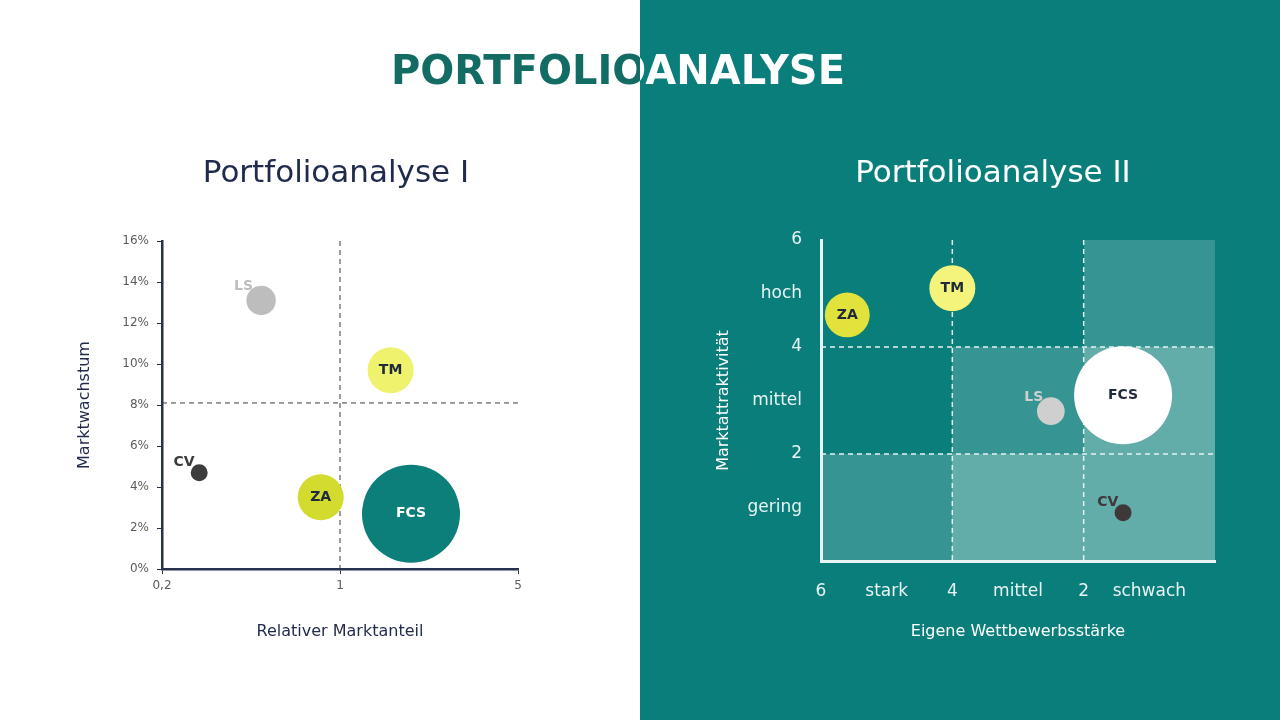  What do you see at coordinates (139, 527) in the screenshot?
I see `y-tick-label: 2%` at bounding box center [139, 527].